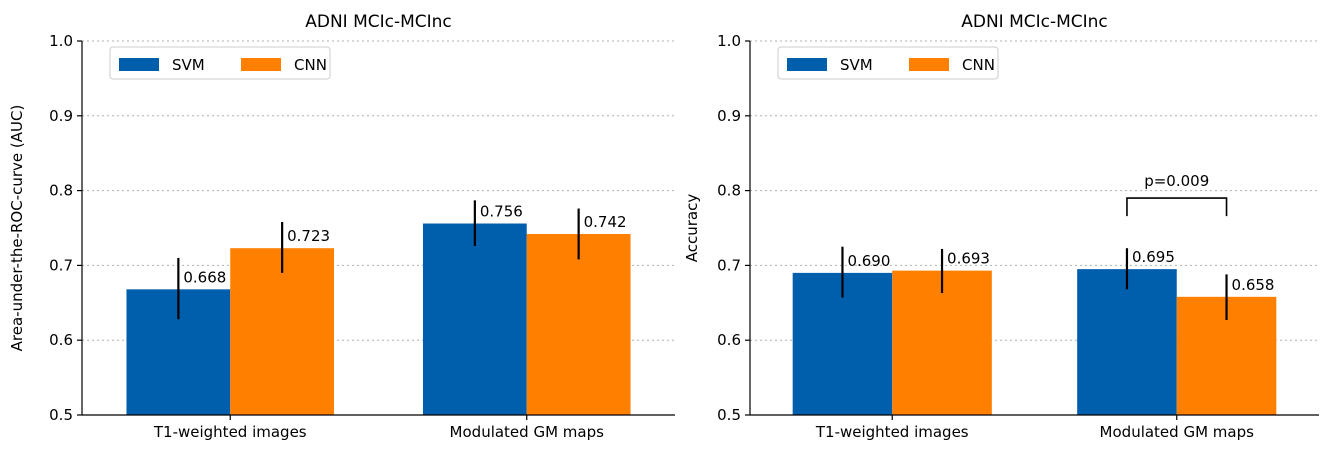 The height and width of the screenshot is (450, 1328). What do you see at coordinates (1253, 285) in the screenshot?
I see `data-label: 0.658` at bounding box center [1253, 285].